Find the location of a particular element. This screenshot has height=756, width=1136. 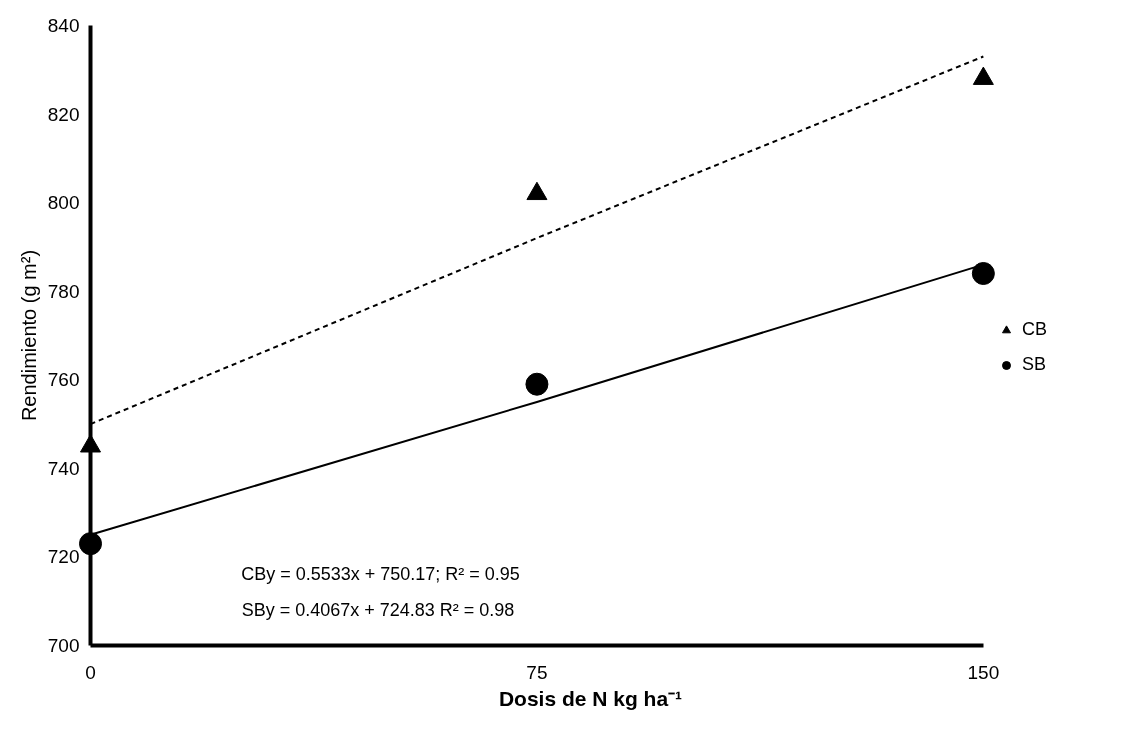

y-tick-label: 800 is located at coordinates (63, 203).